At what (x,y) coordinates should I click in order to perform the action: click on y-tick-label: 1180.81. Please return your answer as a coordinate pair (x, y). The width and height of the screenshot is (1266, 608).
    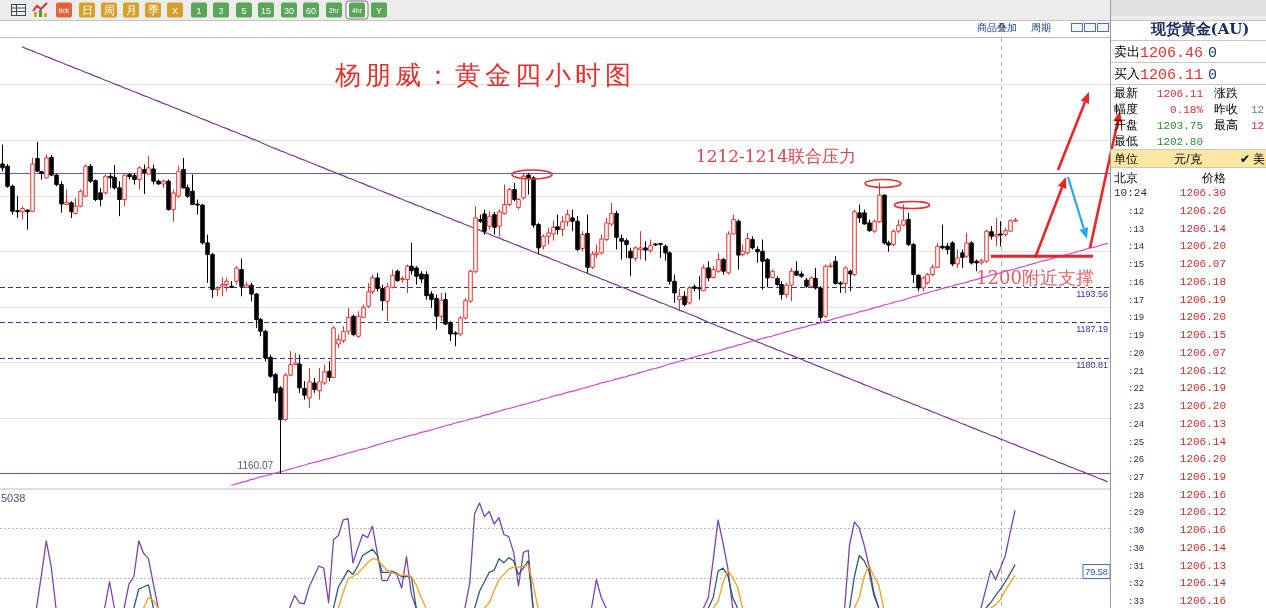
    Looking at the image, I should click on (1092, 364).